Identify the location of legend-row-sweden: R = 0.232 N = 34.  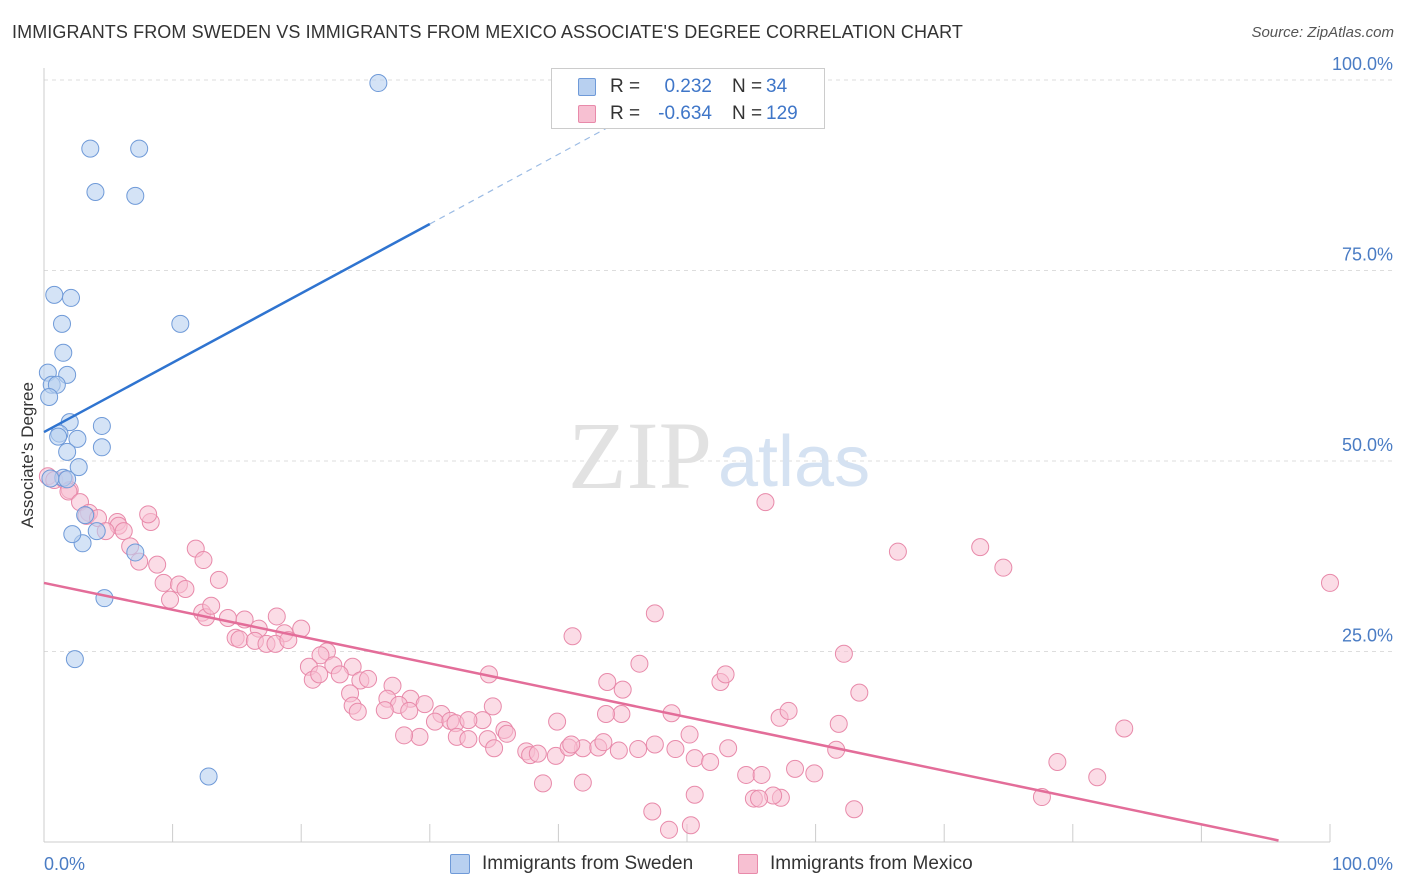
(688, 87).